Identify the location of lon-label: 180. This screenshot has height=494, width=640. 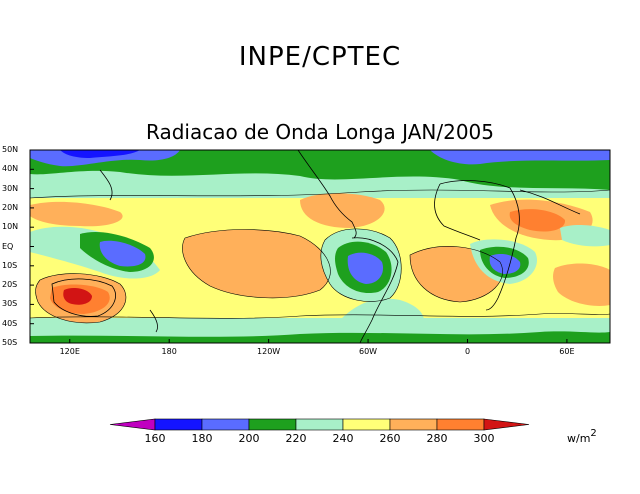
(169, 351).